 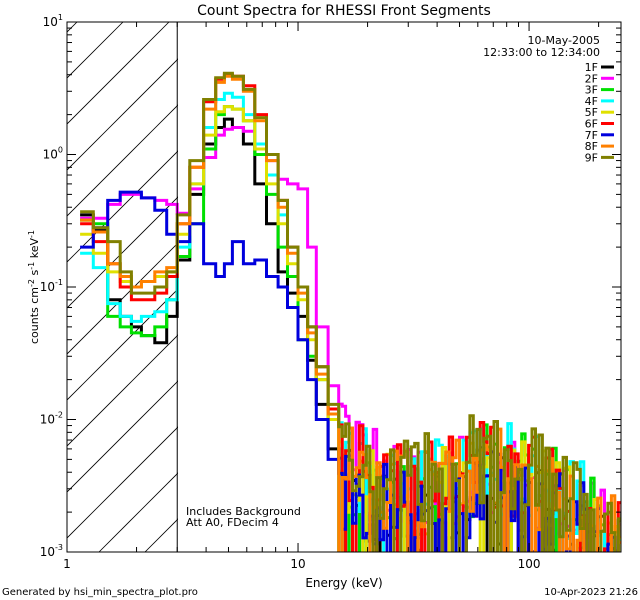 I want to click on y-axis-label: counts cm-2 s-1 keV-1, so click(x=34, y=287).